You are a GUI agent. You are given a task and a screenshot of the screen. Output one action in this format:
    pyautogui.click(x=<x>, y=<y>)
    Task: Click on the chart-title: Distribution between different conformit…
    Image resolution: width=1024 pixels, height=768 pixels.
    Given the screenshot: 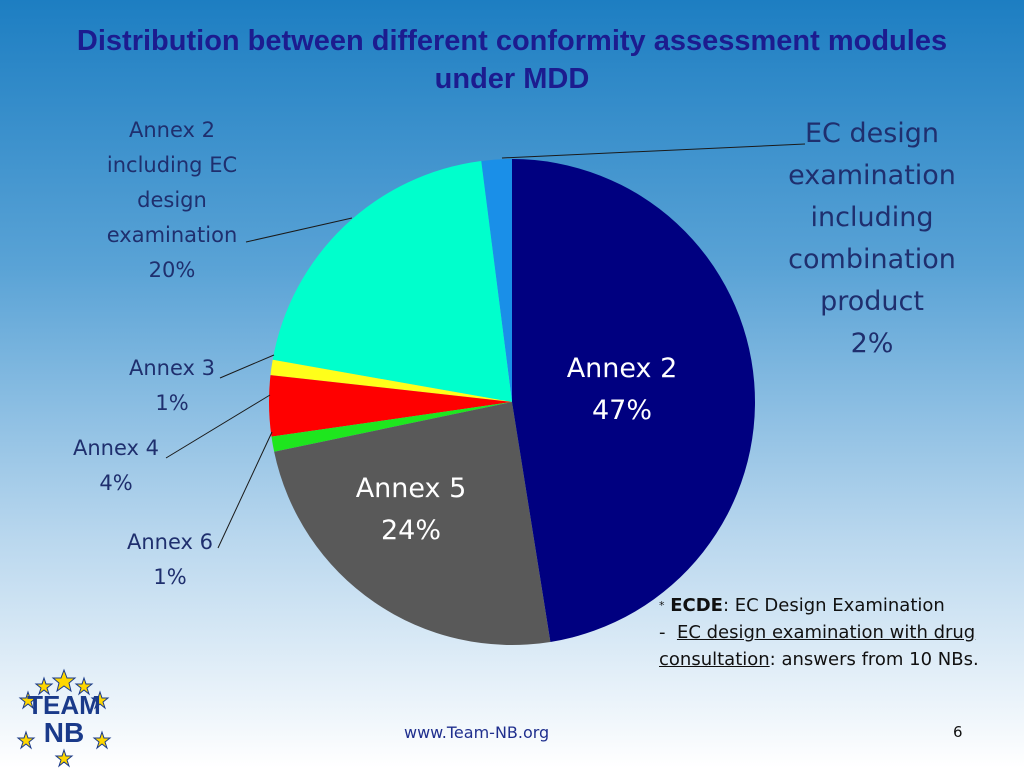 What is the action you would take?
    pyautogui.click(x=512, y=60)
    